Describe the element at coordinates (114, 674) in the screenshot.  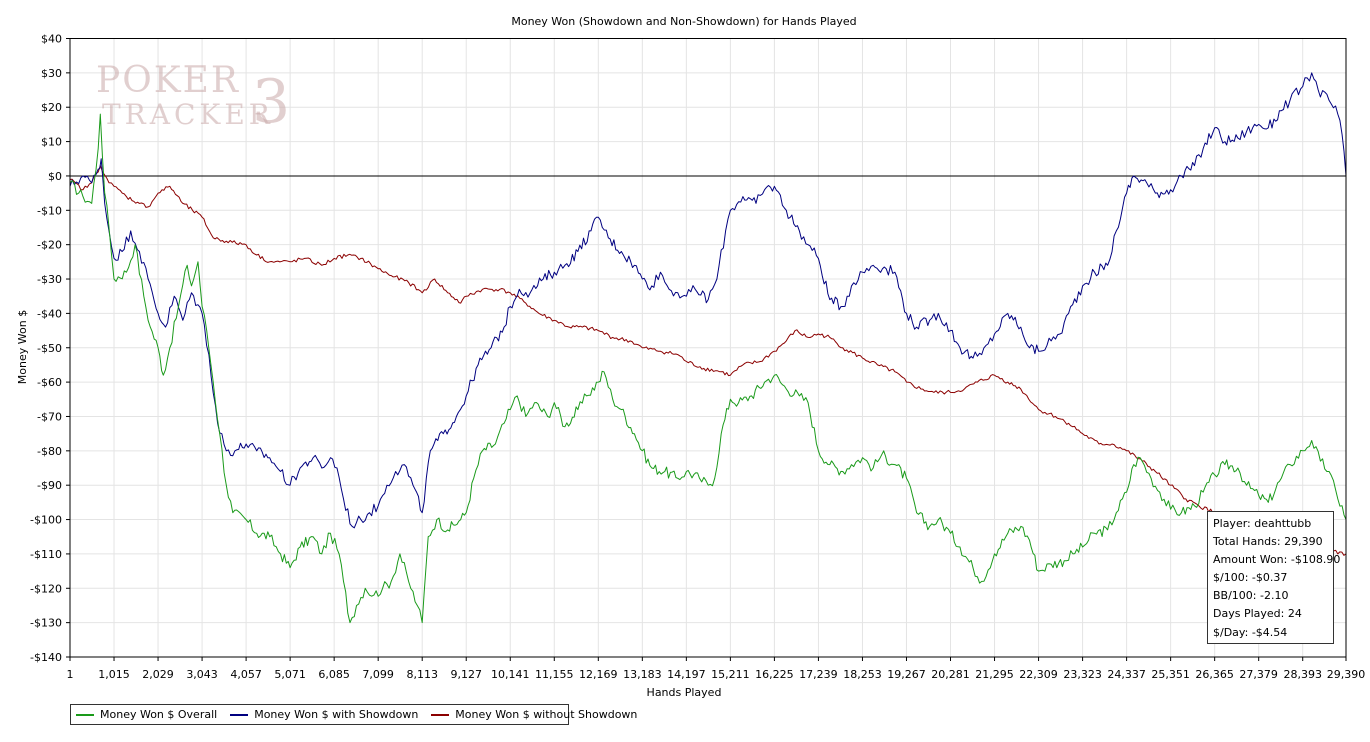
I see `x-tick-label: 1,015` at that location.